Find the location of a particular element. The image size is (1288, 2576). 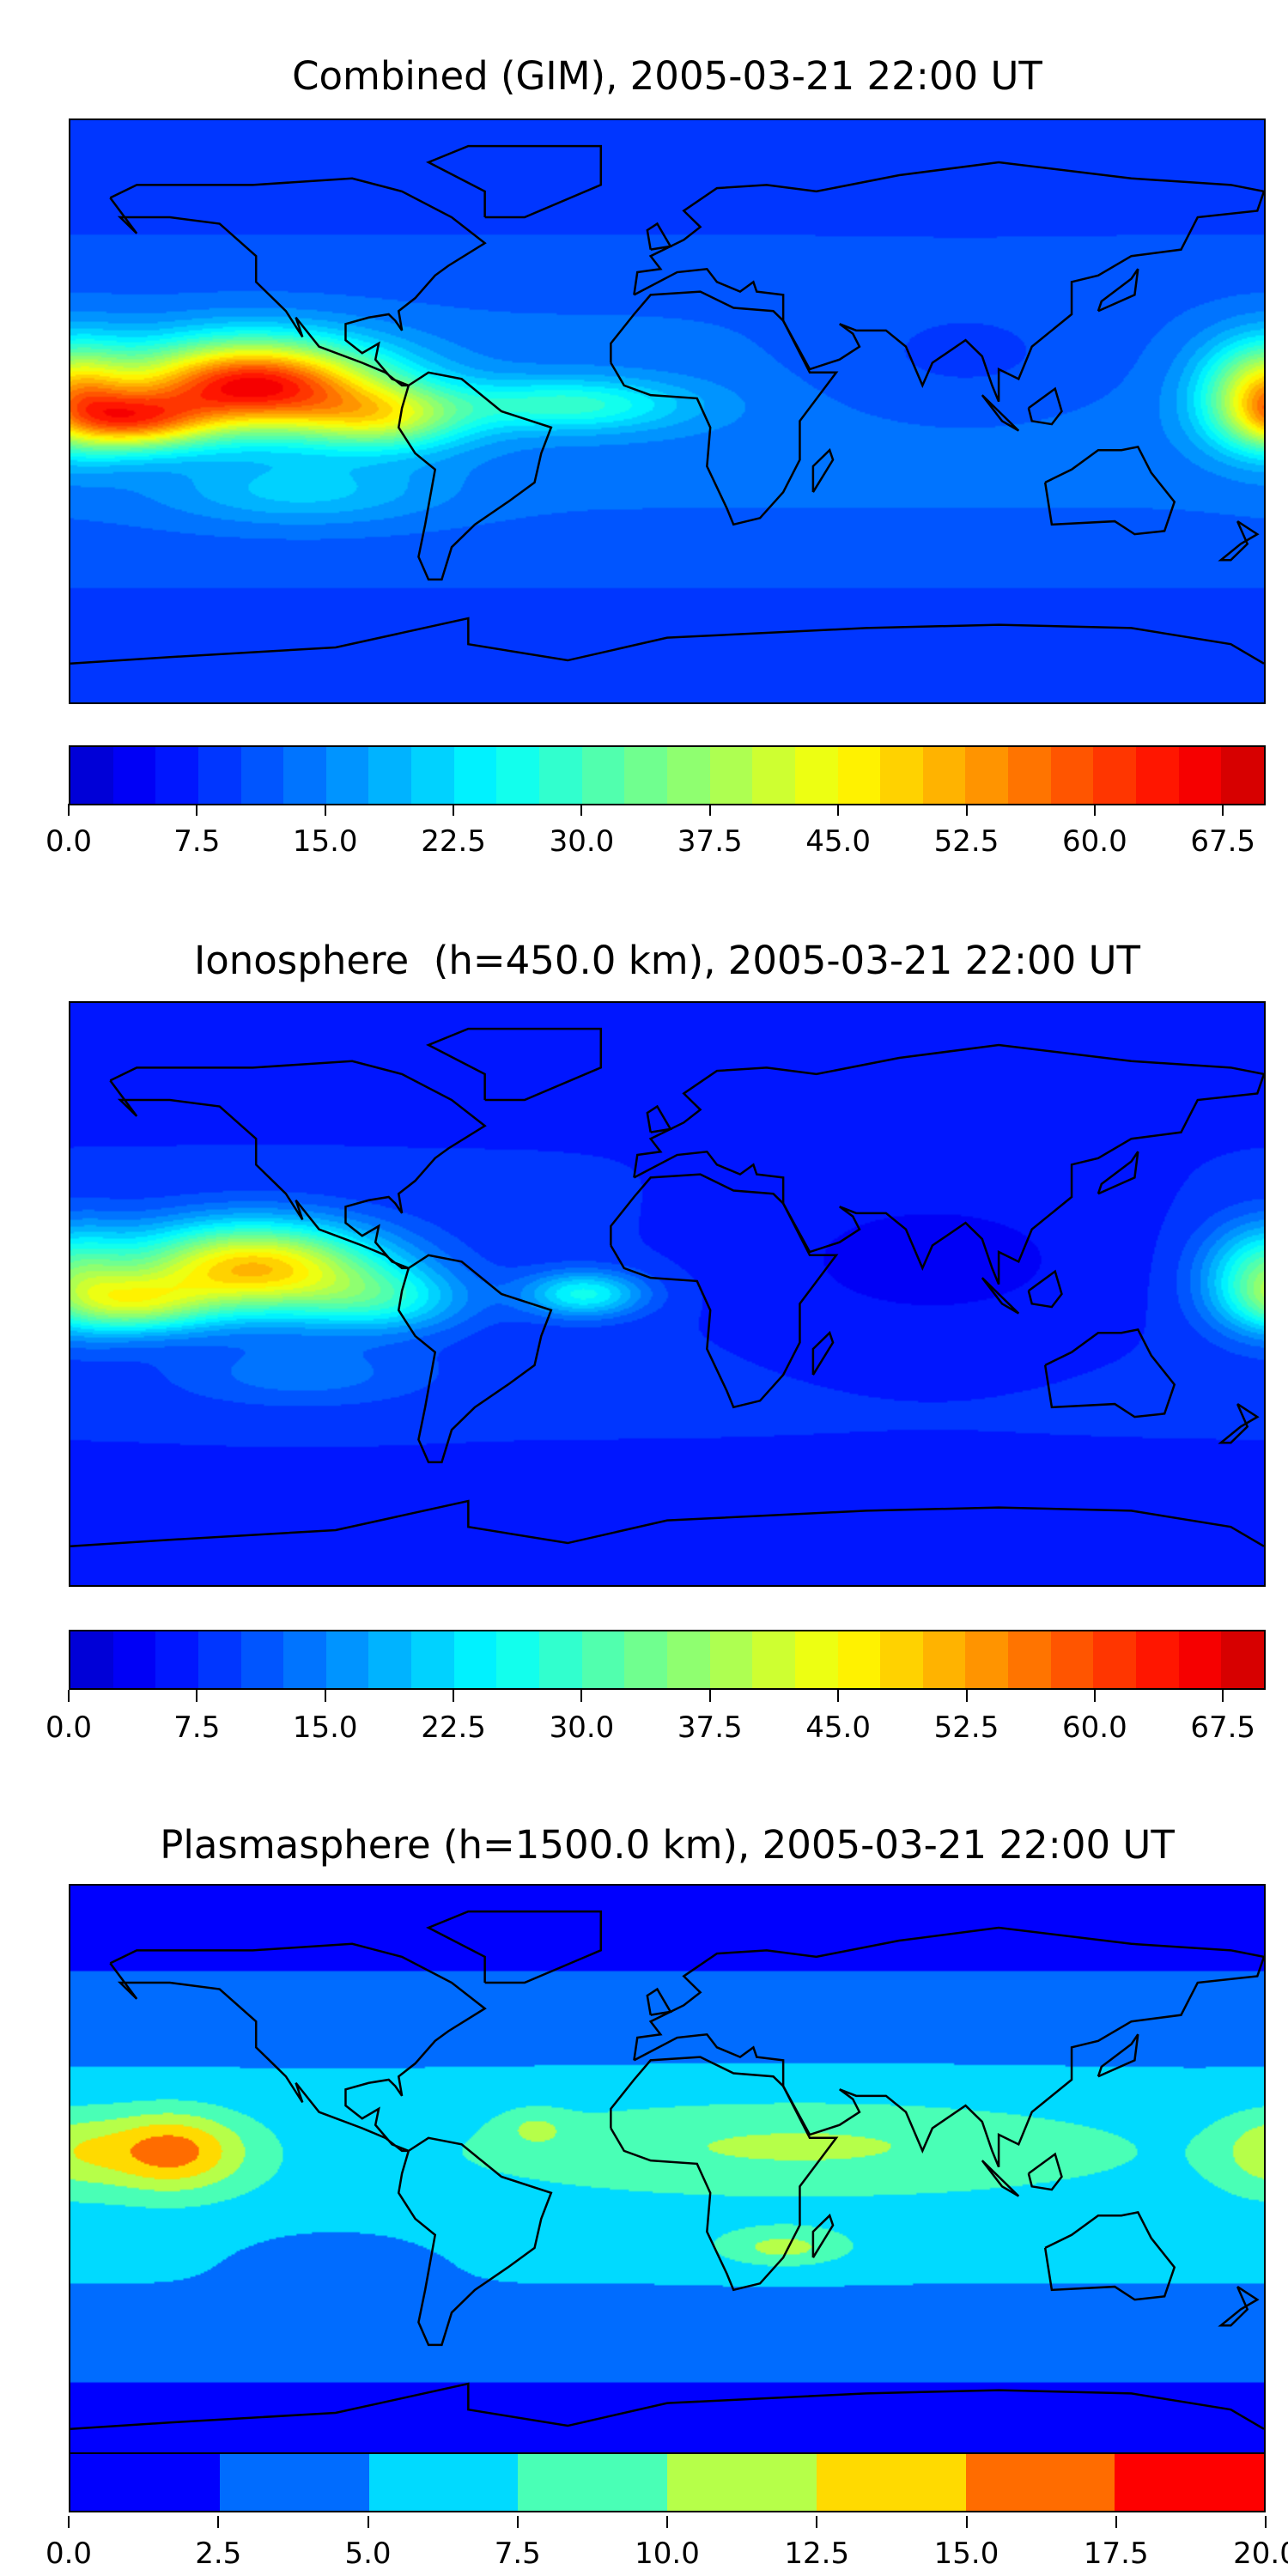

coastline-africa is located at coordinates (724, 2173).